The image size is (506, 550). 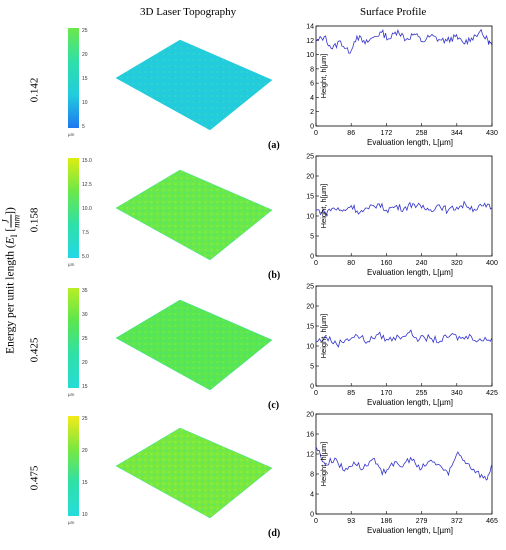 I want to click on x-tick-label: 400, so click(x=492, y=263).